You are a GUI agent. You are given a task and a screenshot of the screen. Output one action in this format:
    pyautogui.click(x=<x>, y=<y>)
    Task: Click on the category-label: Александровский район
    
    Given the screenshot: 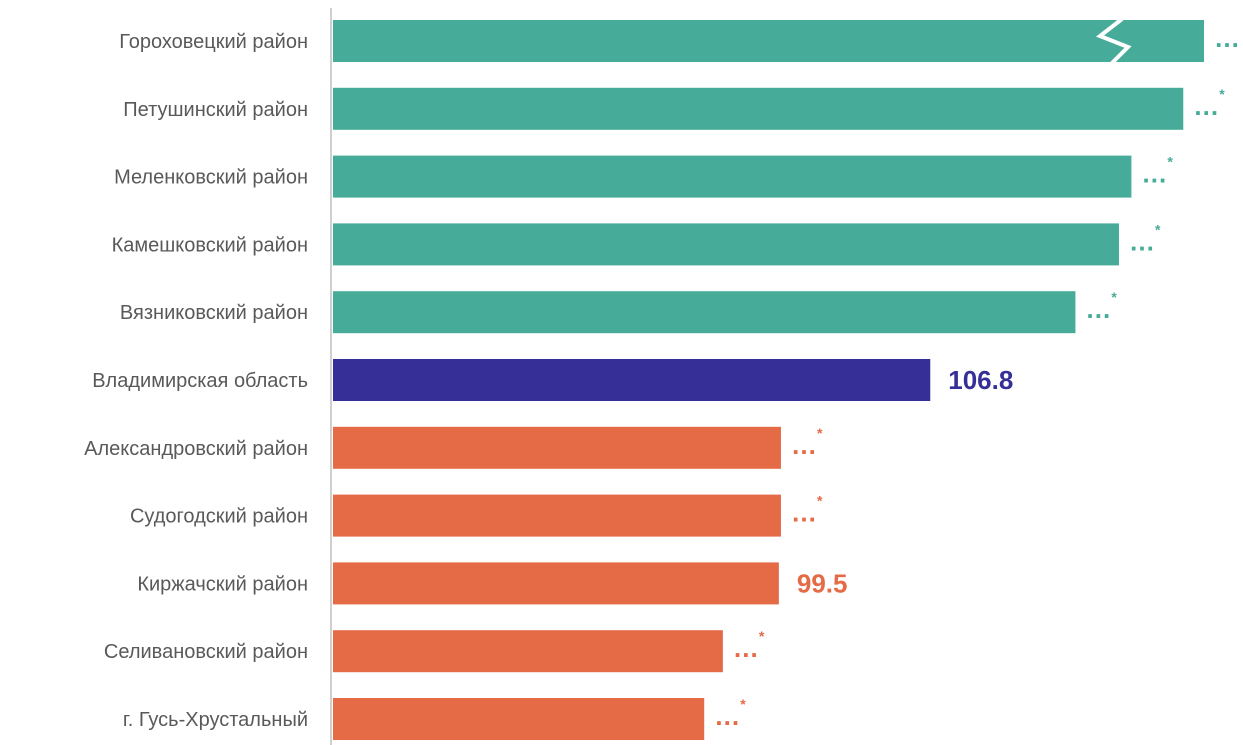 What is the action you would take?
    pyautogui.click(x=196, y=449)
    